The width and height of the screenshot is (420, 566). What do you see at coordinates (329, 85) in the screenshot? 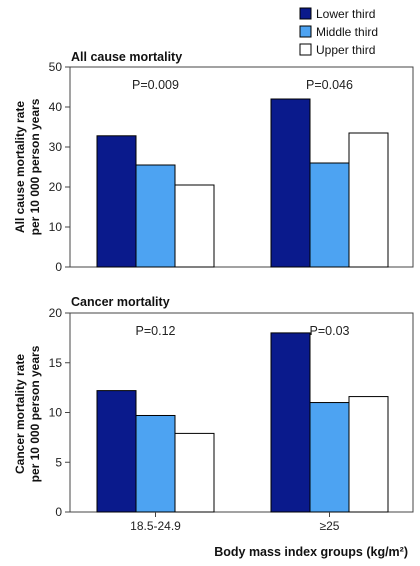
I see `p-value-annotation: P=0.046` at bounding box center [329, 85].